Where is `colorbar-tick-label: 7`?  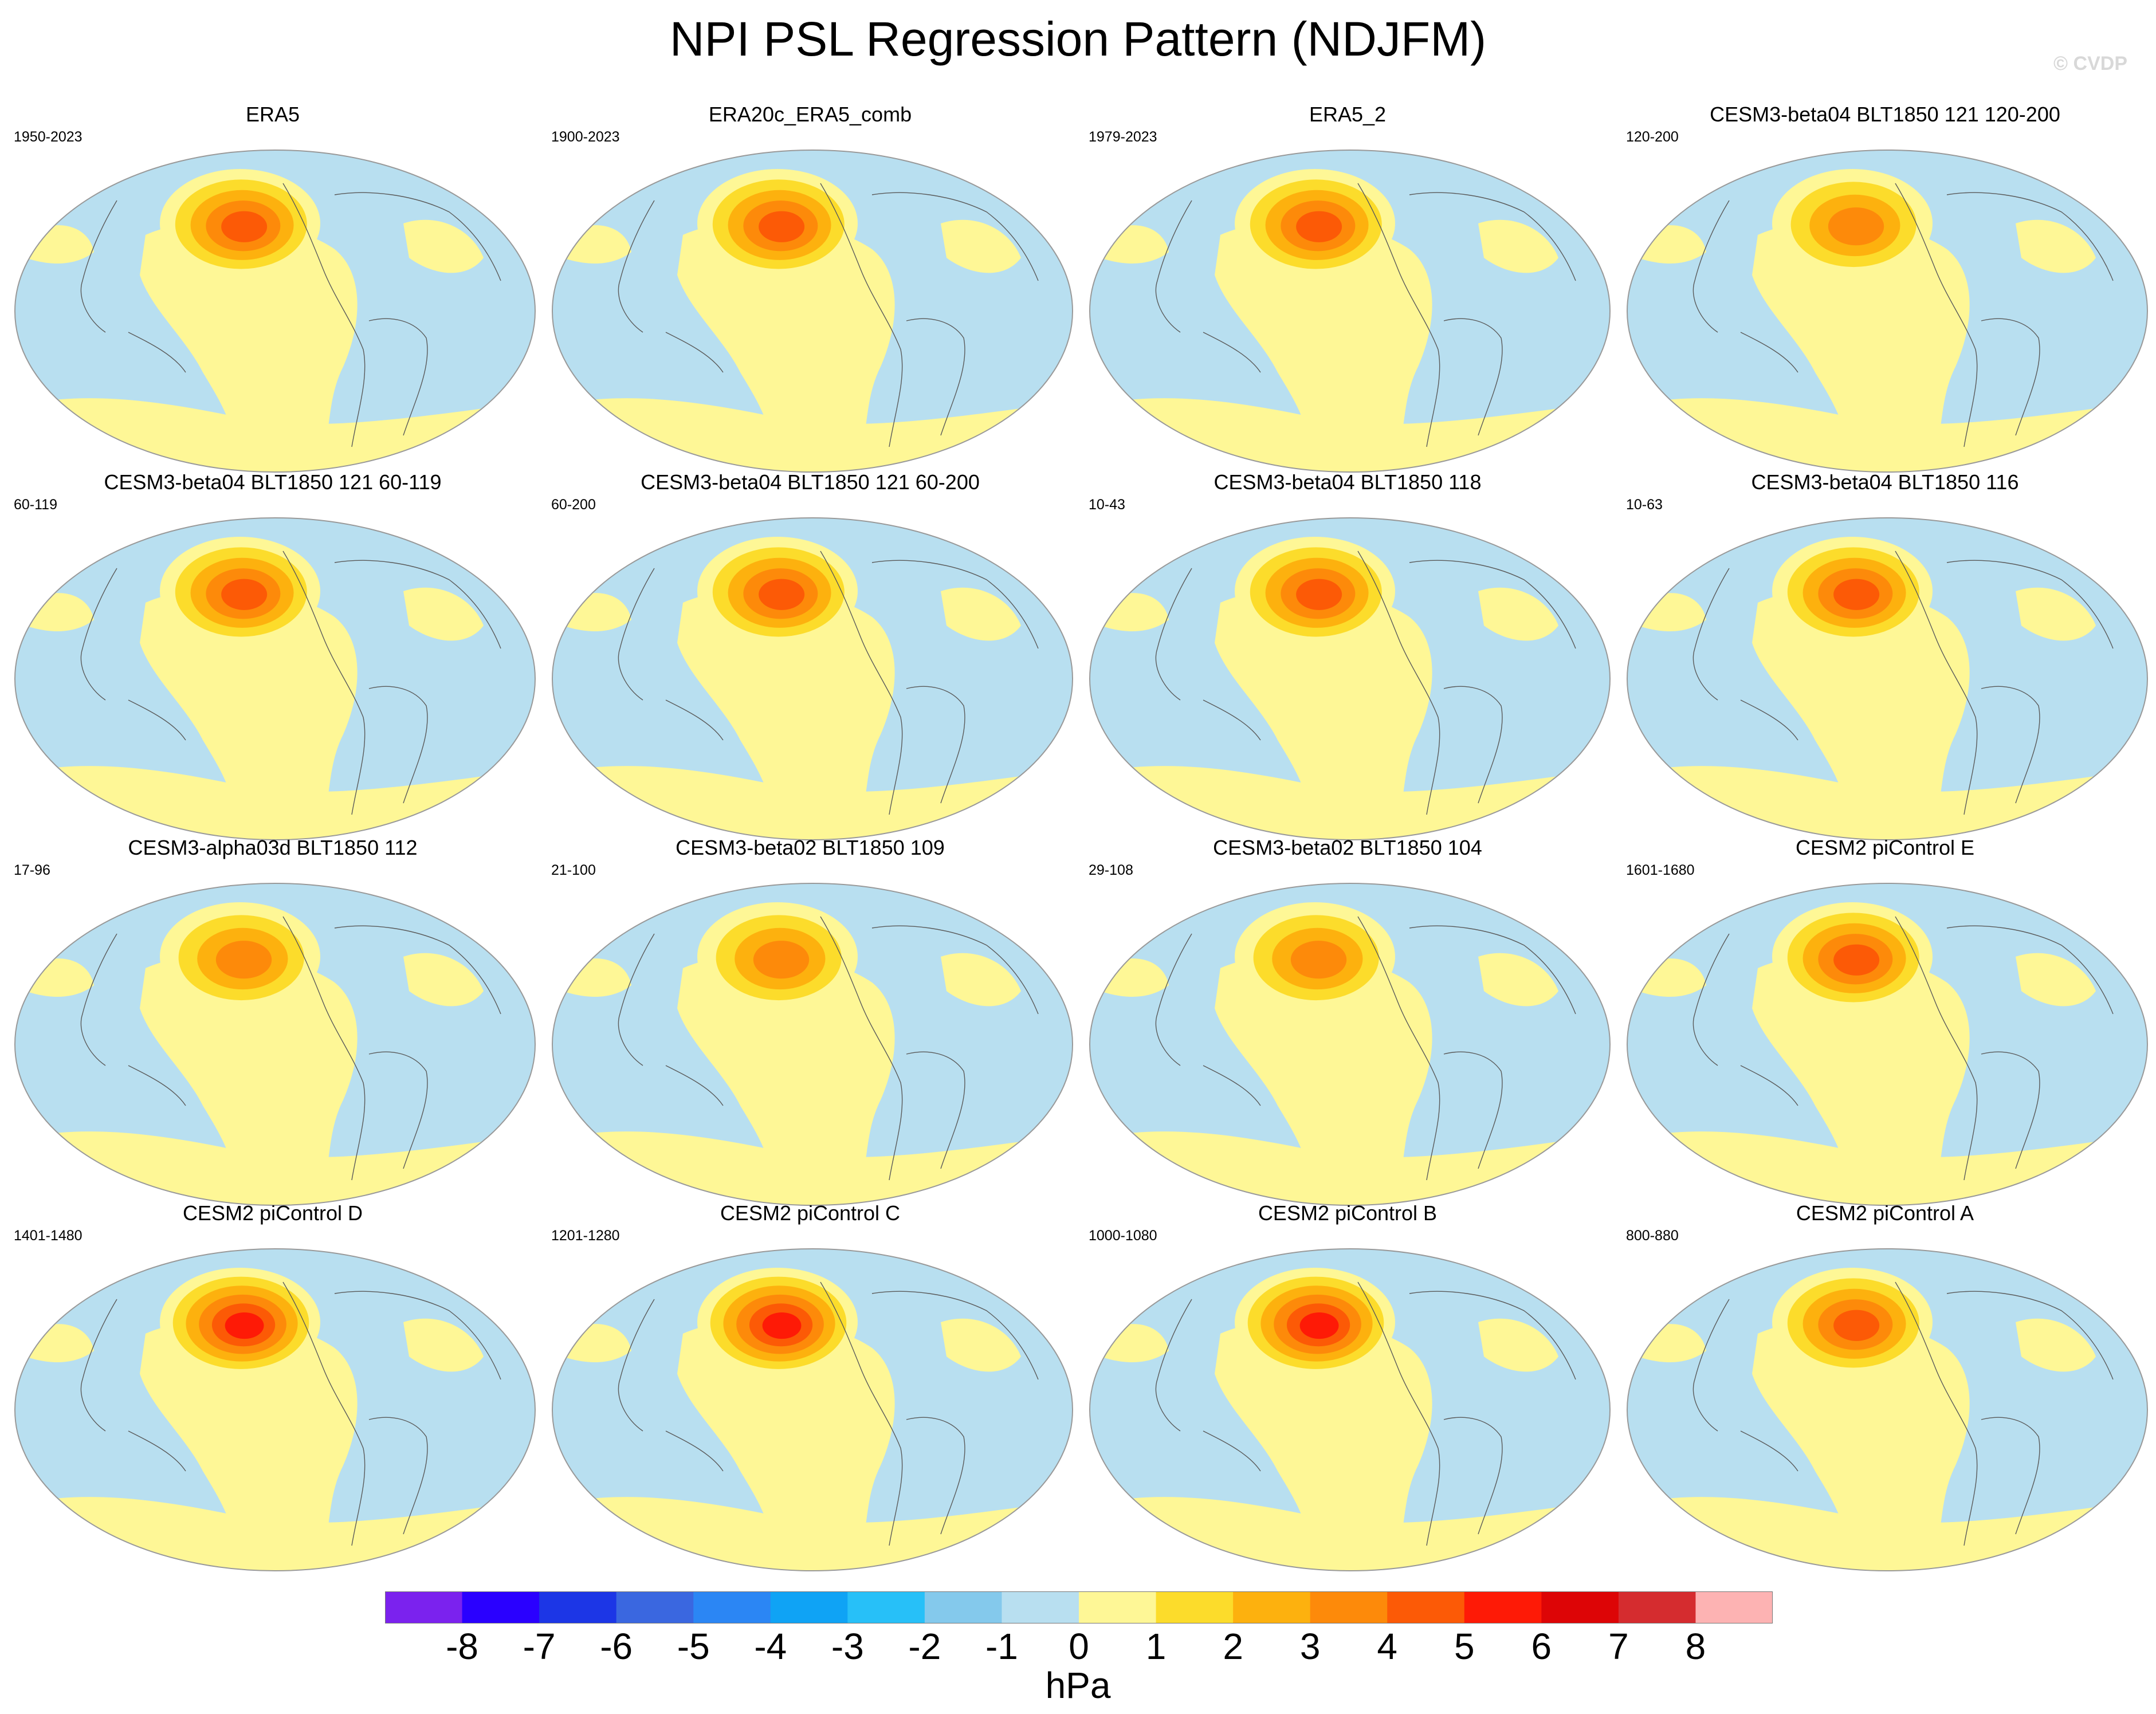
colorbar-tick-label: 7 is located at coordinates (1618, 1646).